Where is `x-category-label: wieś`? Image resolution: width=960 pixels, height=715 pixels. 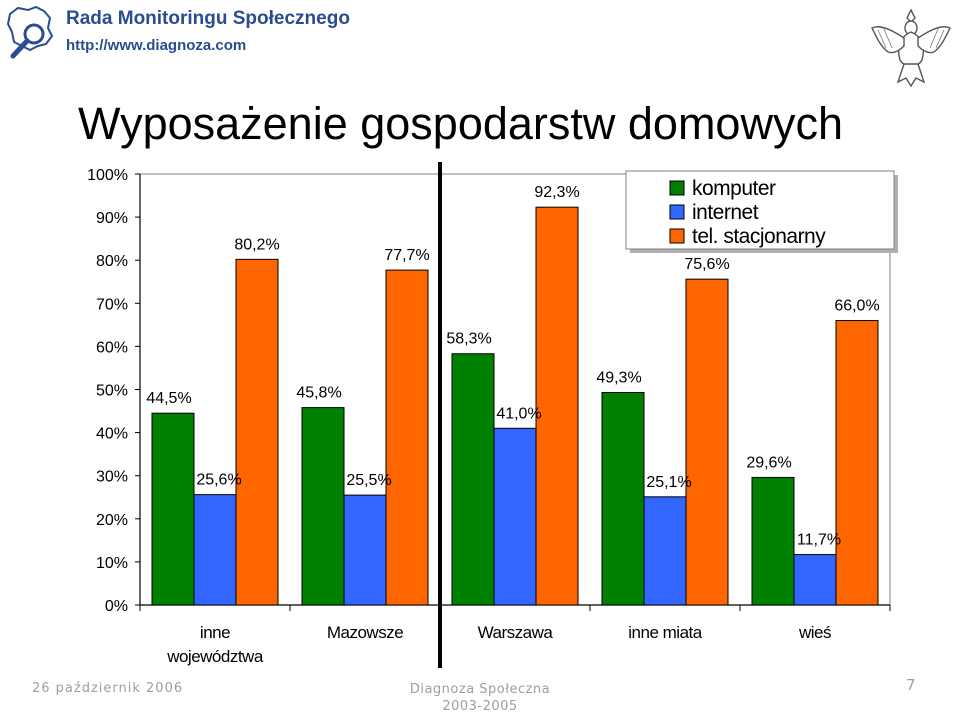 x-category-label: wieś is located at coordinates (814, 632).